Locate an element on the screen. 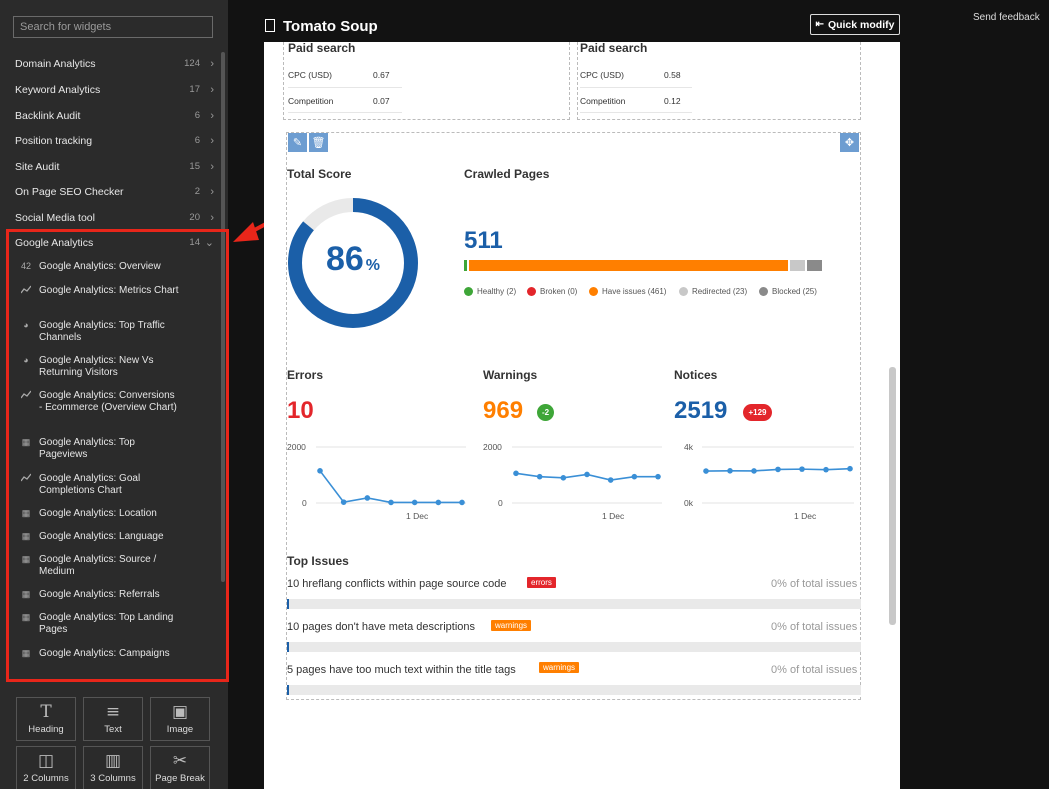 The height and width of the screenshot is (789, 1049). widget-ga-source-medium: Google Analytics: Source / Medium is located at coordinates (98, 565).